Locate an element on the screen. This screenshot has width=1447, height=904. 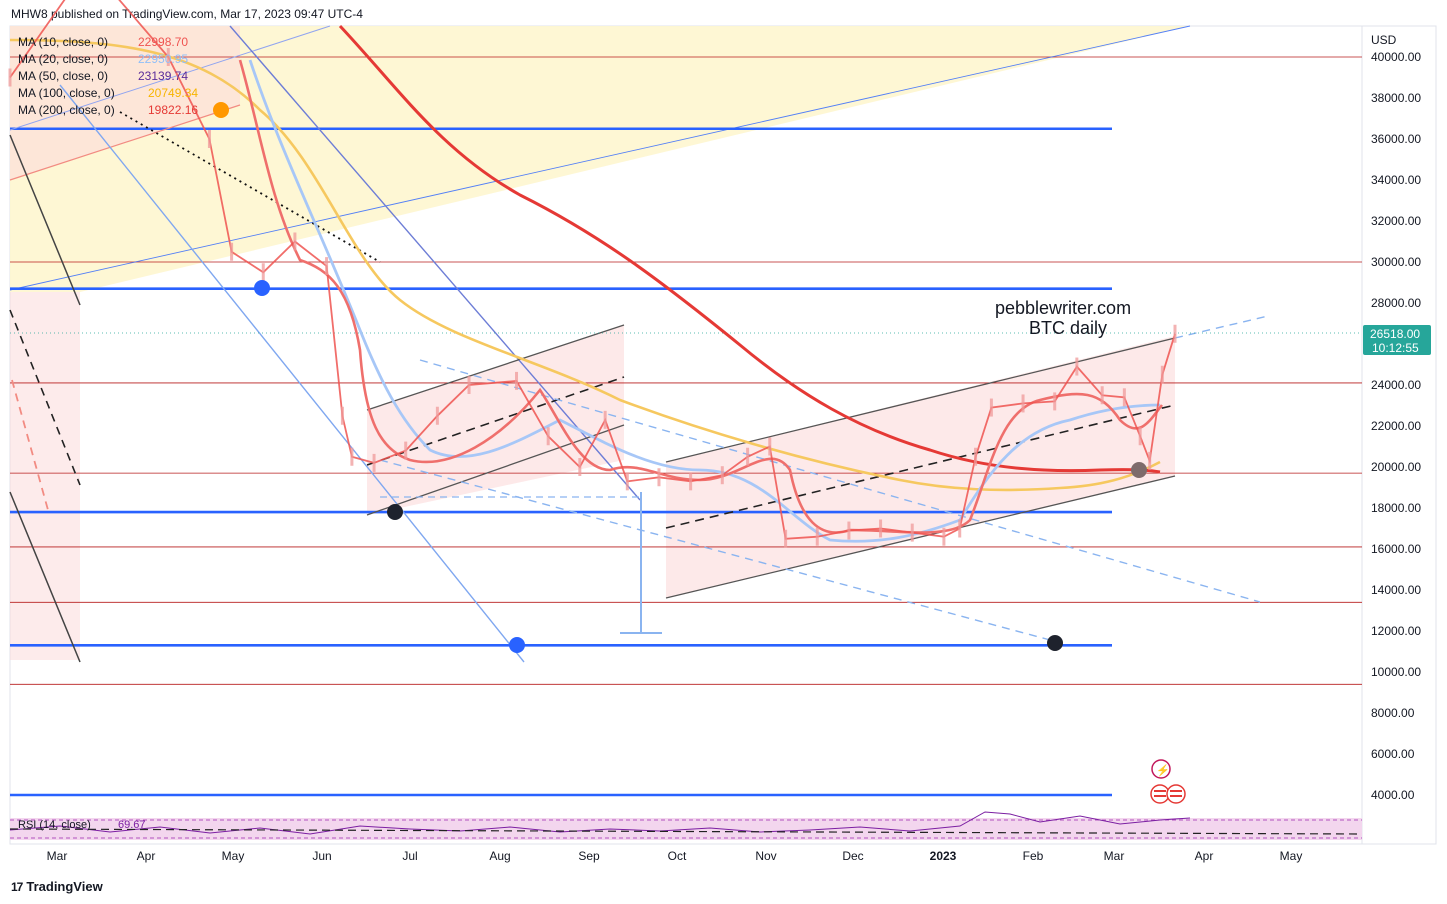
event-icons: ⚡ is located at coordinates (1168, 781).